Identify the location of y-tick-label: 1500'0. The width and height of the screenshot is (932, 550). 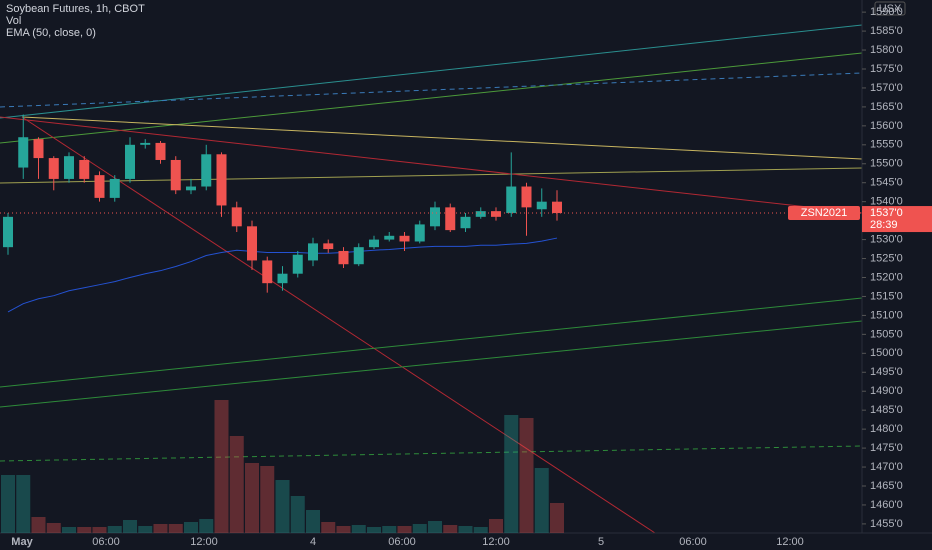
(886, 353).